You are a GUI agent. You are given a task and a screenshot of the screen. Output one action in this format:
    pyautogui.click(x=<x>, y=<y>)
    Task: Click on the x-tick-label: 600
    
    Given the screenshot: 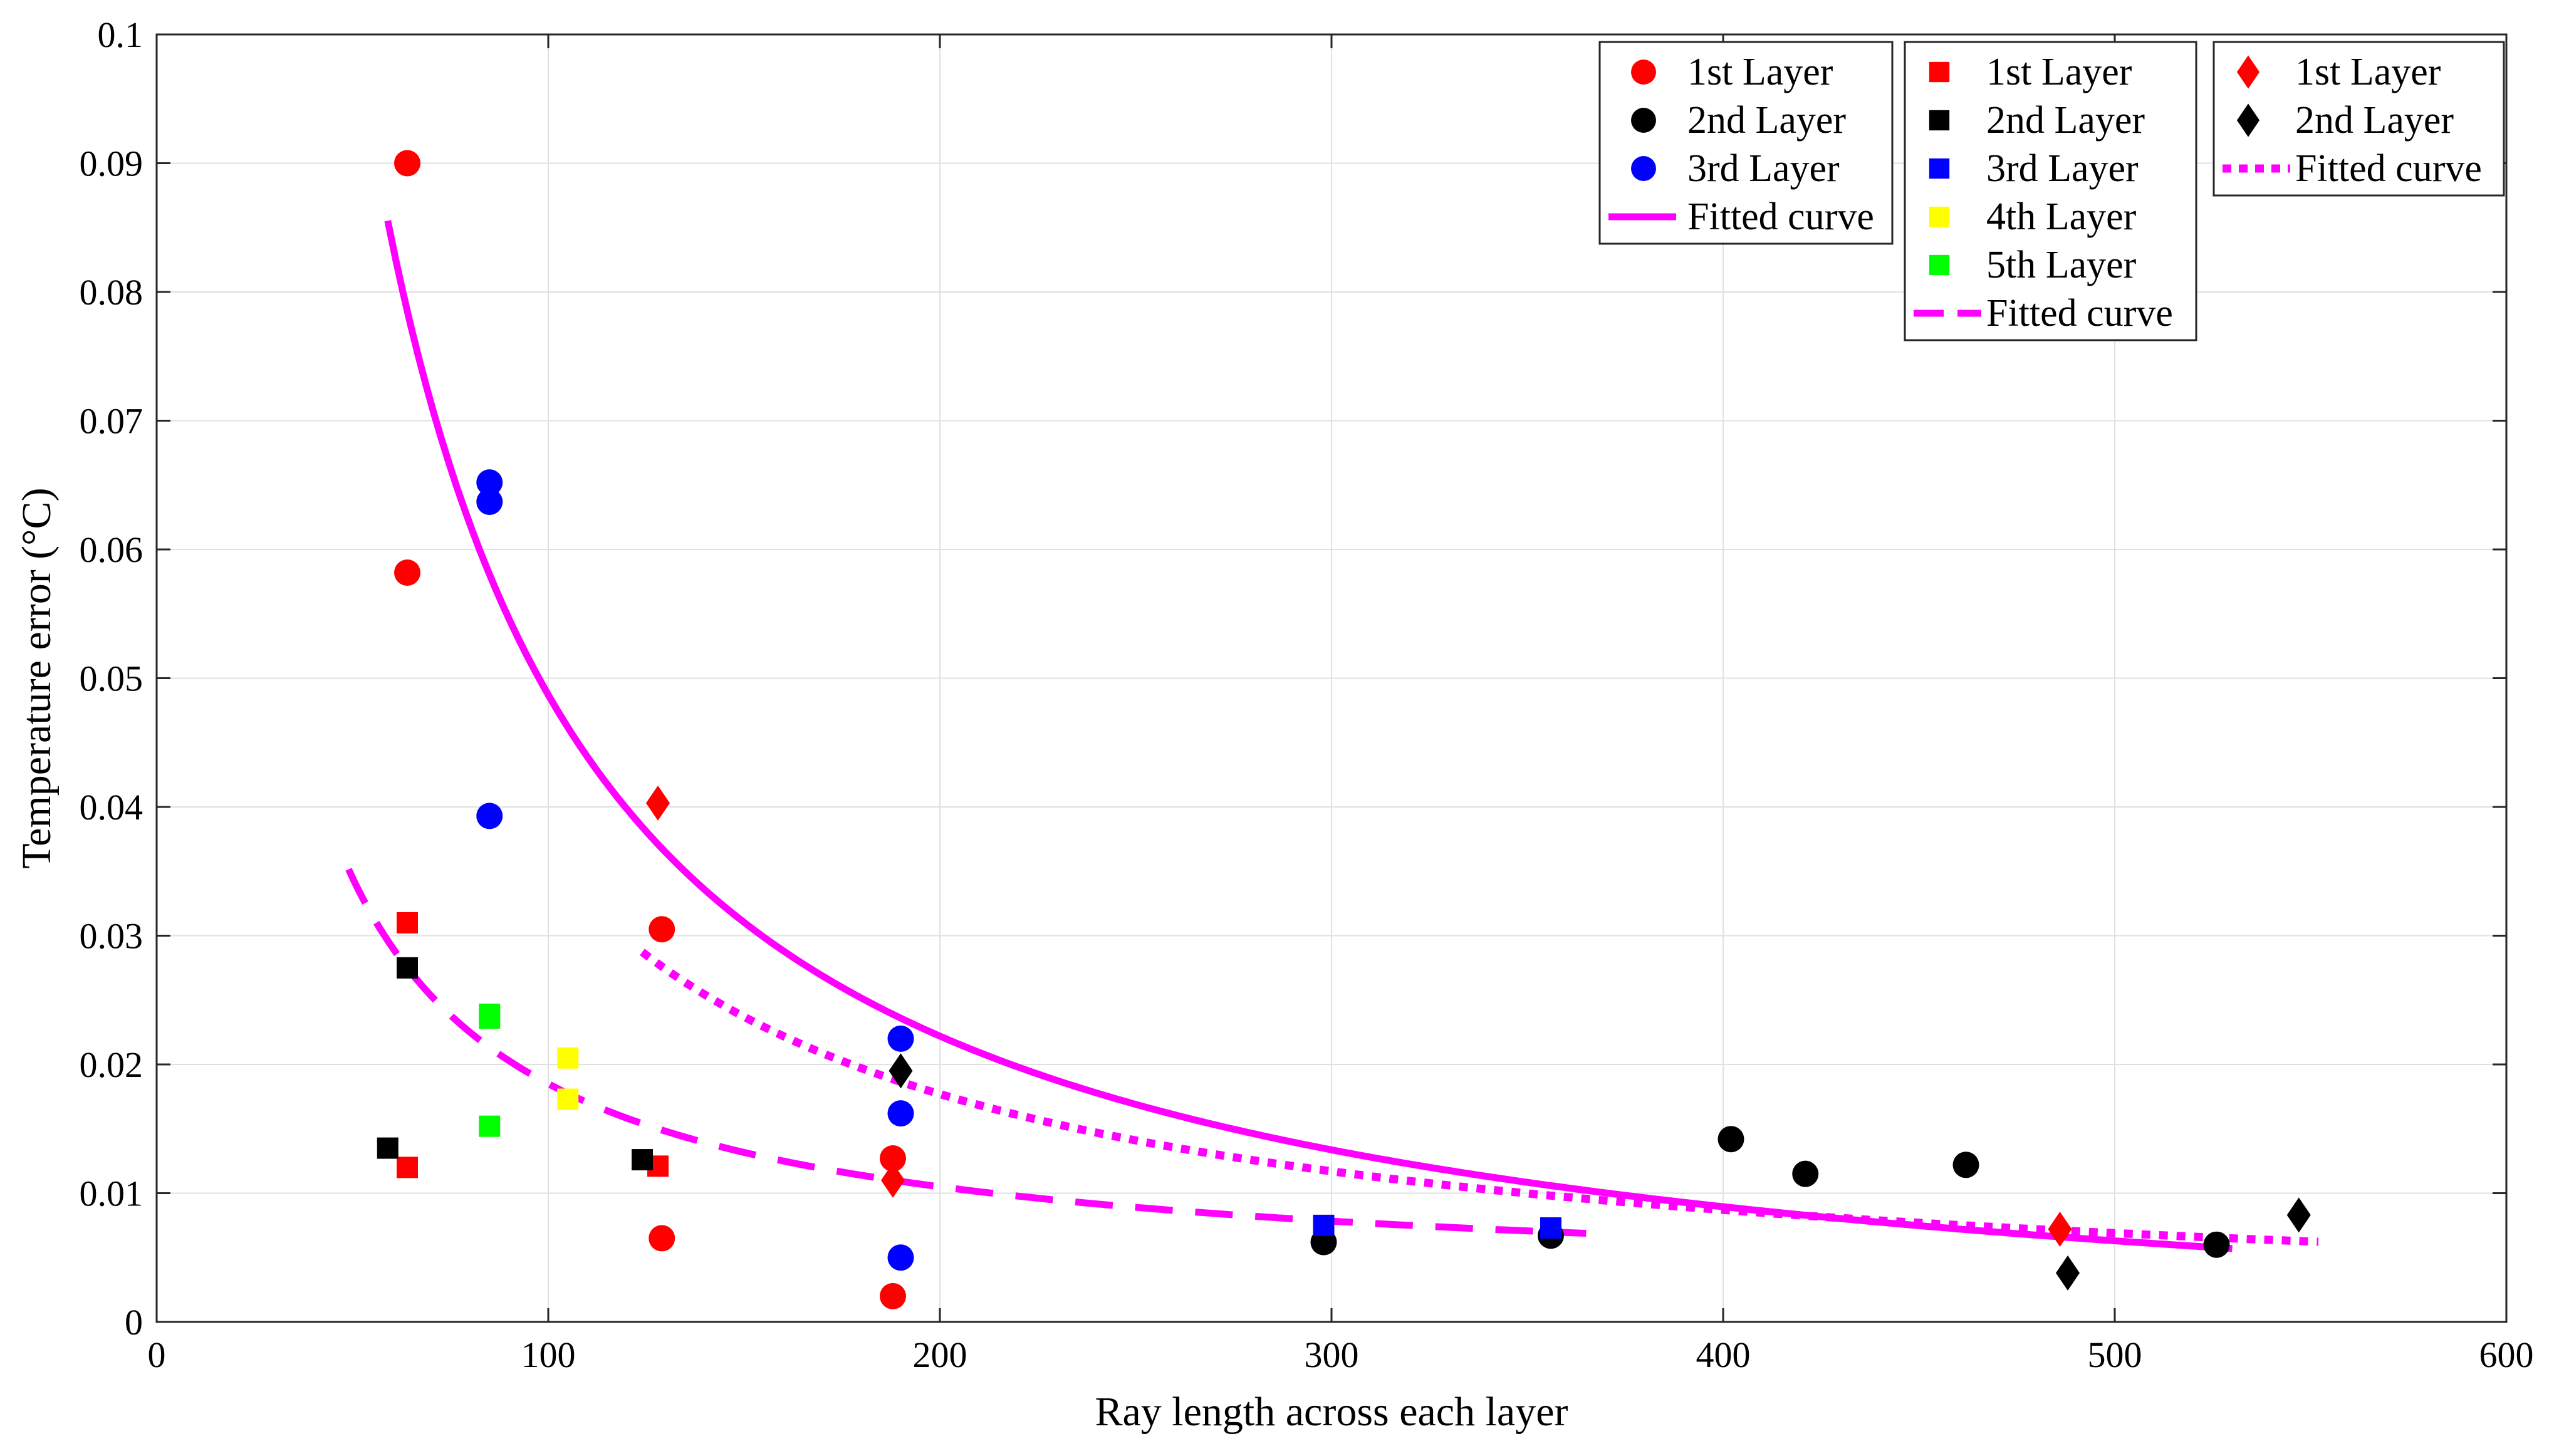 What is the action you would take?
    pyautogui.click(x=2506, y=1355)
    